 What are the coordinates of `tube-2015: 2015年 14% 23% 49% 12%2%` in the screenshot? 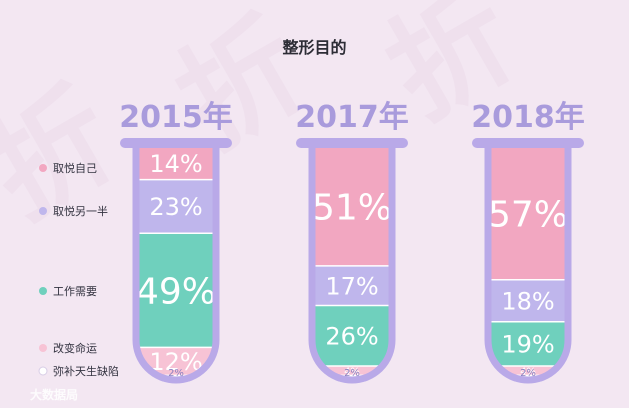 It's located at (176, 242).